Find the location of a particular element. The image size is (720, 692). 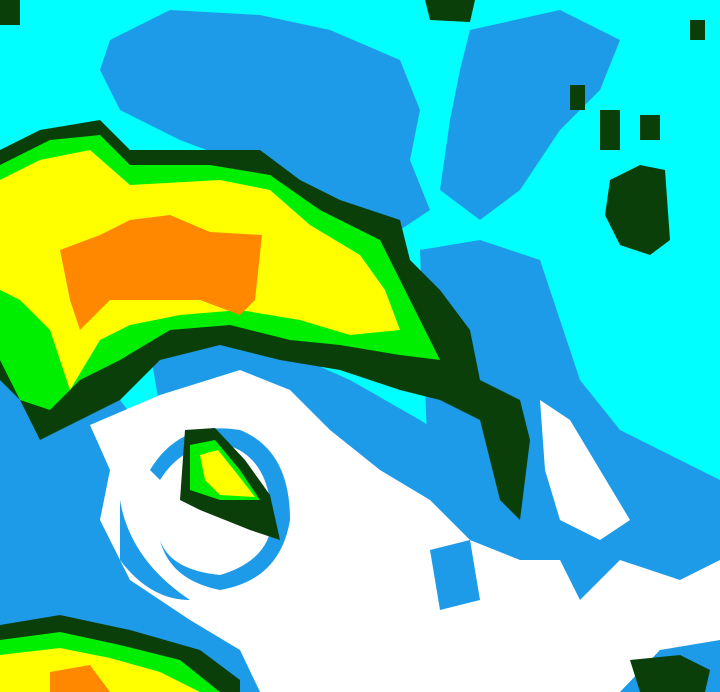

cyclone-core is located at coordinates (230, 484).